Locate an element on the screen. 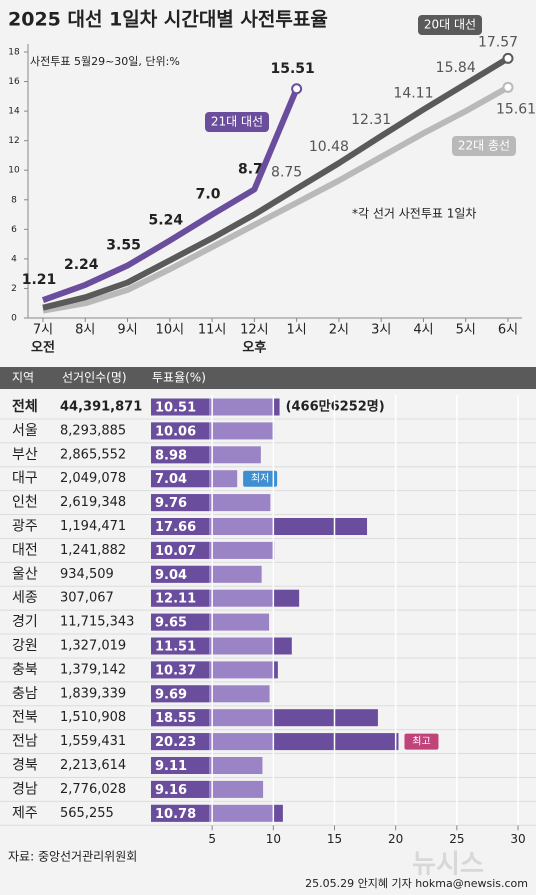  region: 인천 is located at coordinates (25, 503).